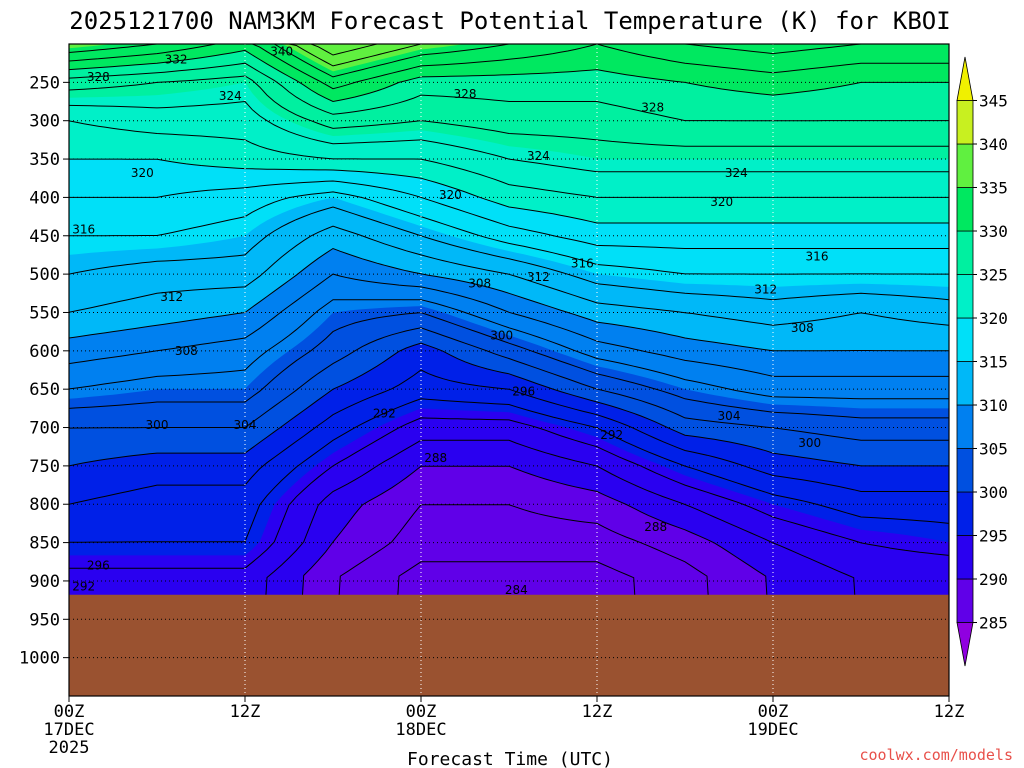 The height and width of the screenshot is (768, 1024). I want to click on y-tick-label-650: 650, so click(44, 390).